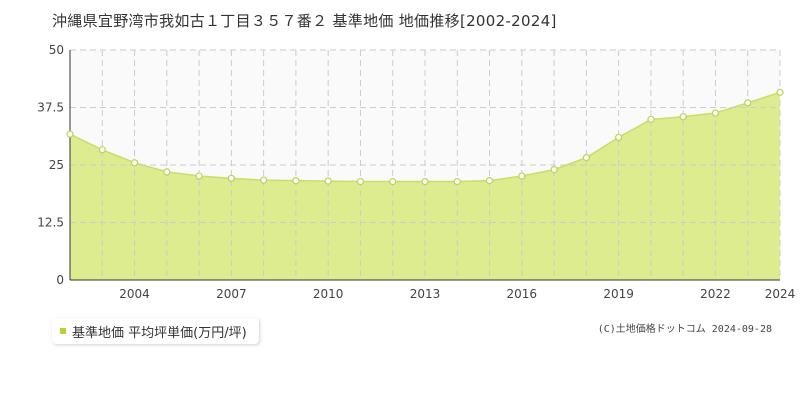 This screenshot has height=400, width=800. I want to click on legend: 基準地価 平均坪単価(万円/坪), so click(155, 331).